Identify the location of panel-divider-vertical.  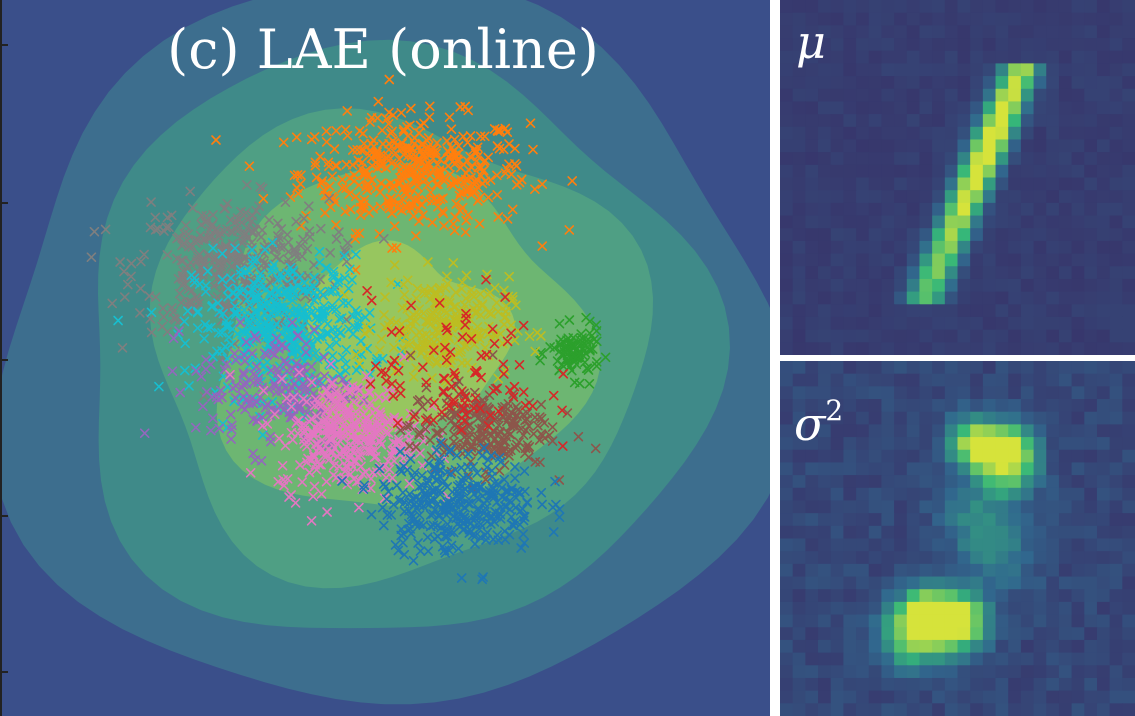
(775, 358).